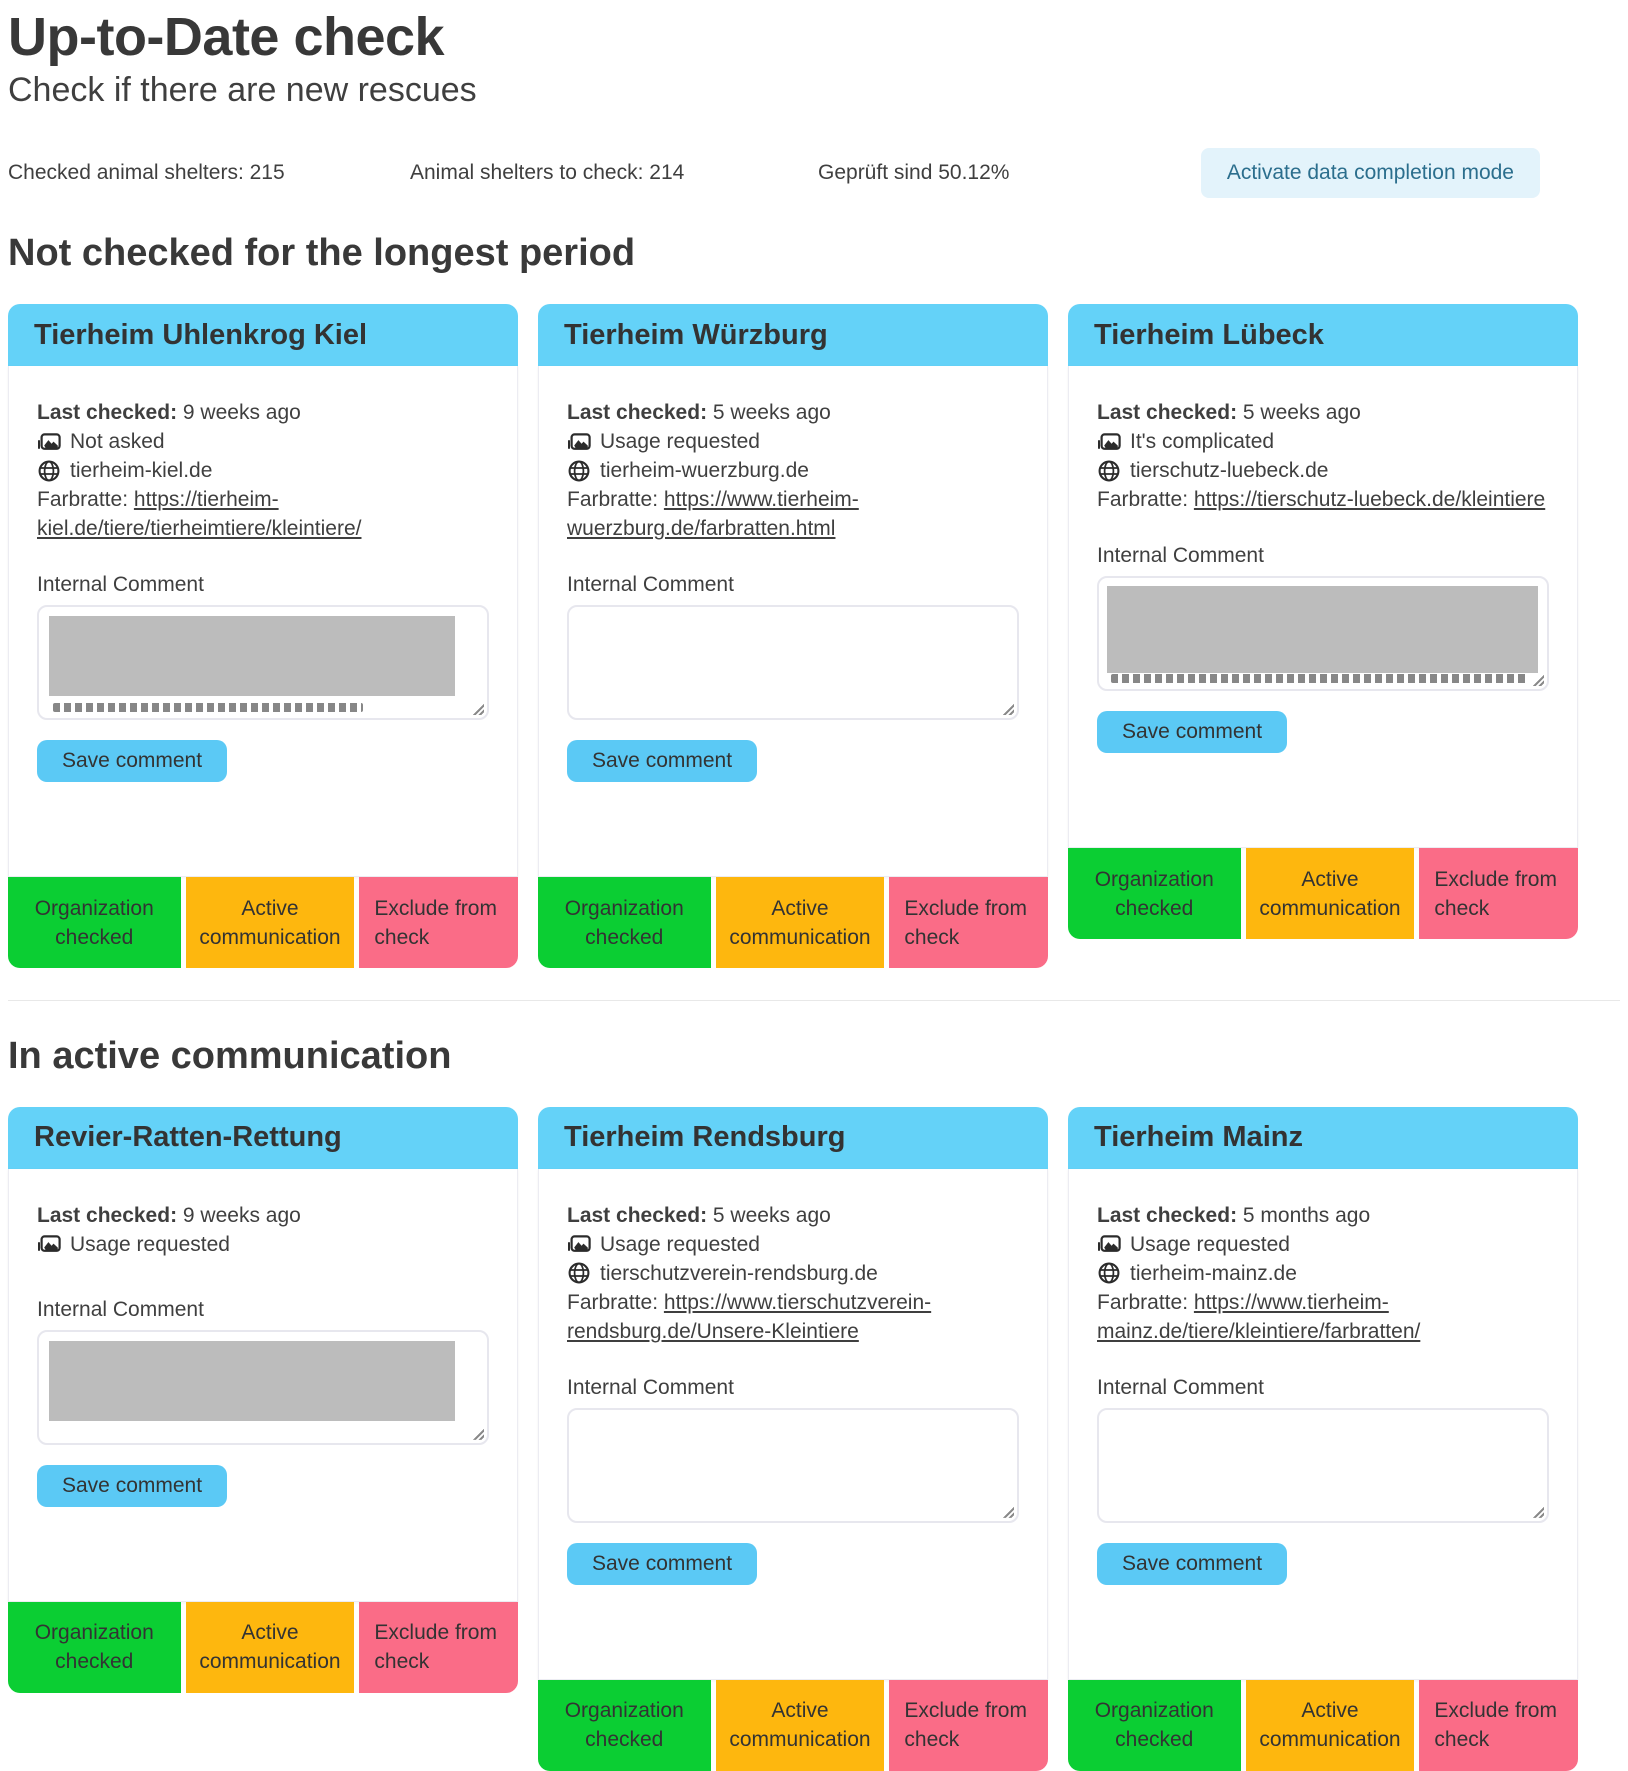 Image resolution: width=1628 pixels, height=1771 pixels. Describe the element at coordinates (1369, 500) in the screenshot. I see `farbratte-link: https://tierschutz-luebeck.de/kleintiere` at that location.